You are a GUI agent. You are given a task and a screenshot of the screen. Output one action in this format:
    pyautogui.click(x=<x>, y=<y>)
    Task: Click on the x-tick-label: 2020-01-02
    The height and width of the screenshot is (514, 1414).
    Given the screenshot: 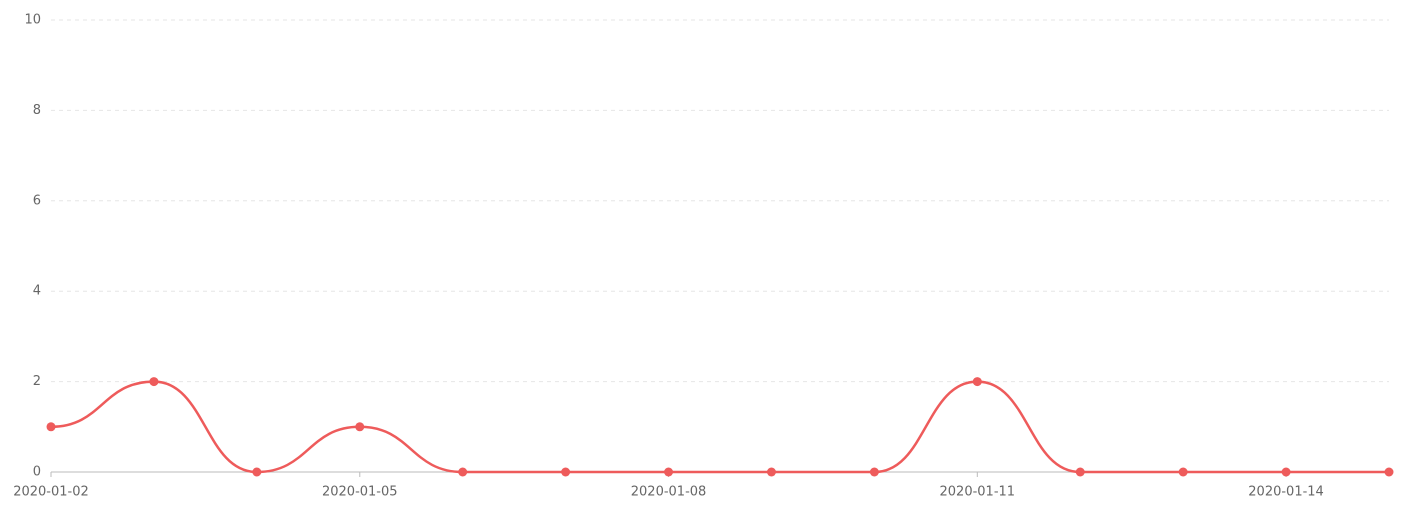 What is the action you would take?
    pyautogui.click(x=51, y=492)
    